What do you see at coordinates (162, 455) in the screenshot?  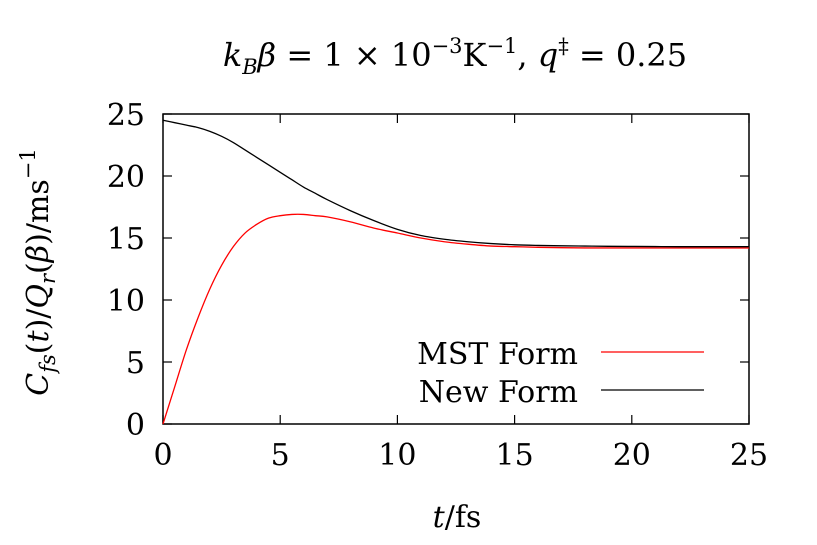 I see `x-tick-label: 0` at bounding box center [162, 455].